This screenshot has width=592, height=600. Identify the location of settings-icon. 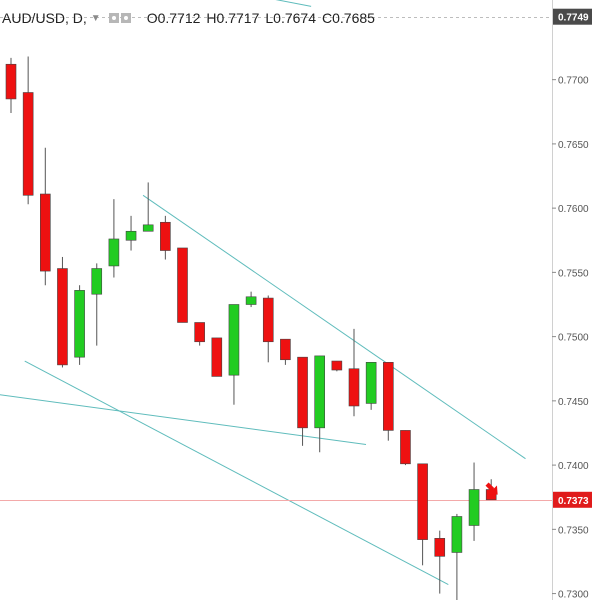
(113, 18).